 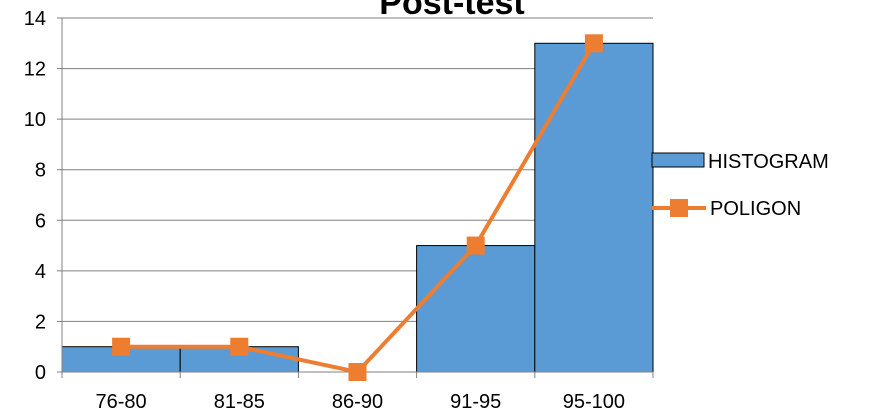 I want to click on y-tick-label: 6, so click(x=40, y=221).